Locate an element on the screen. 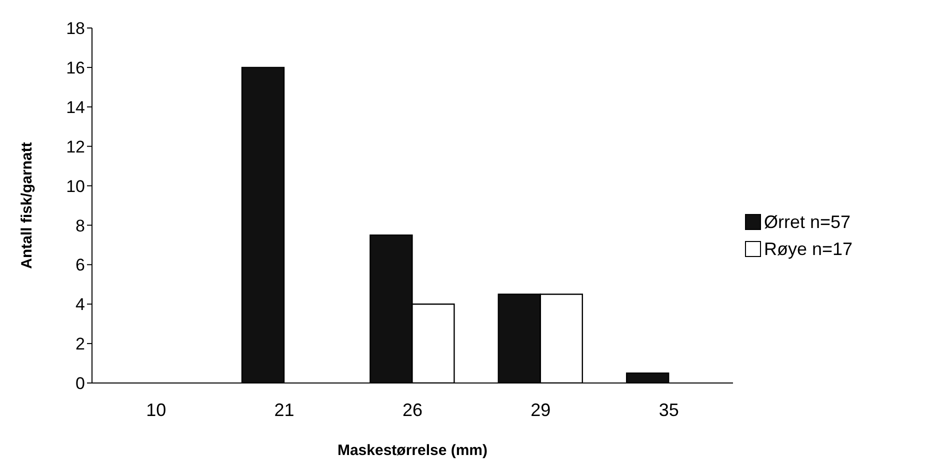 This screenshot has width=931, height=471. legend-label: Røye n=17 is located at coordinates (808, 249).